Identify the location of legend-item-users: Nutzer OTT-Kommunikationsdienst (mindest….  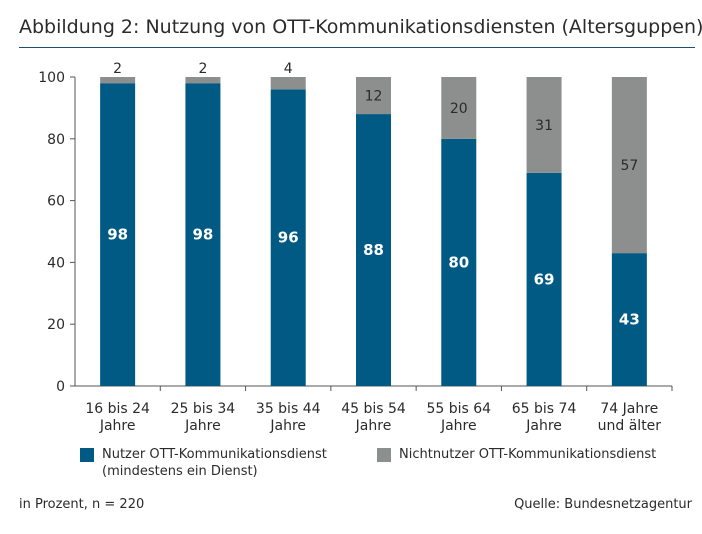
(203, 463).